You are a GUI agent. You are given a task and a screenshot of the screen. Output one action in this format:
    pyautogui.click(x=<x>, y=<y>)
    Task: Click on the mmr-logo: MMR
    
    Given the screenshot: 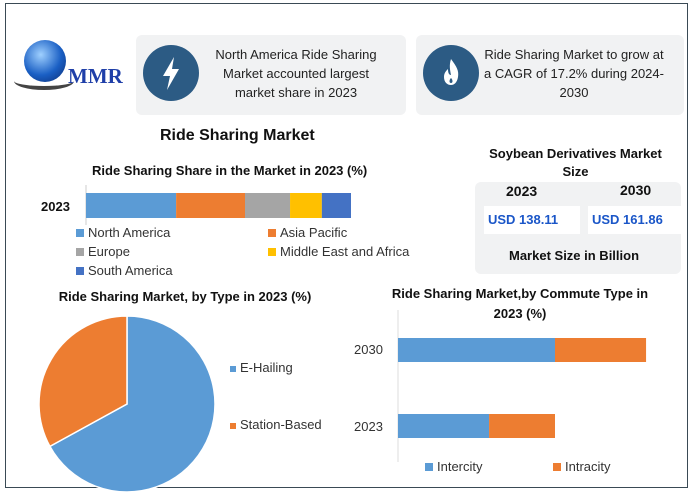 What is the action you would take?
    pyautogui.click(x=74, y=68)
    